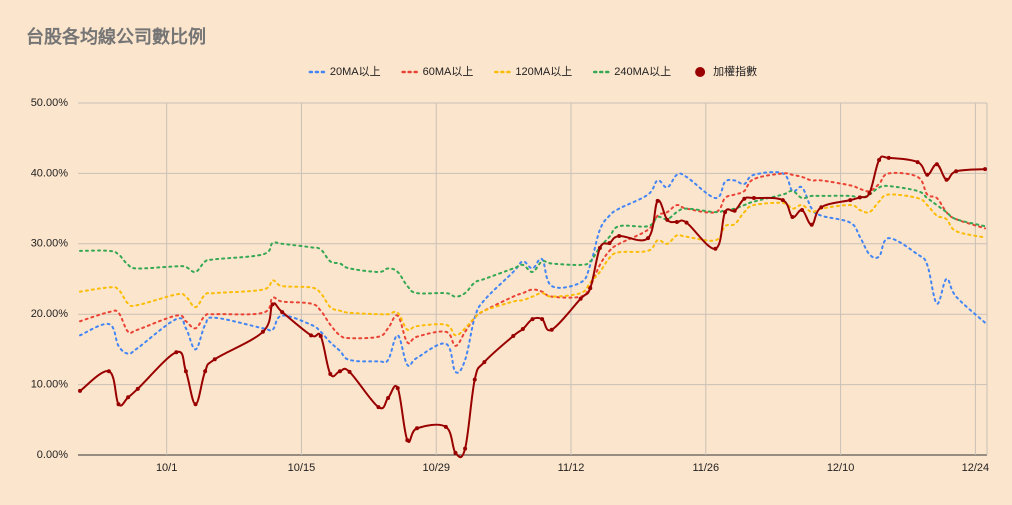  I want to click on y-tick-label: 0.00%, so click(52, 455).